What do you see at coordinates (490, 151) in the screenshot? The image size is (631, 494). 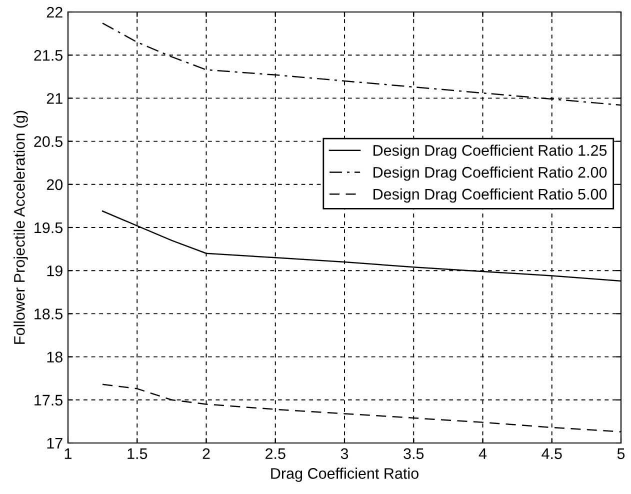 I see `legend-label: Design Drag Coefficient Ratio 1.25` at bounding box center [490, 151].